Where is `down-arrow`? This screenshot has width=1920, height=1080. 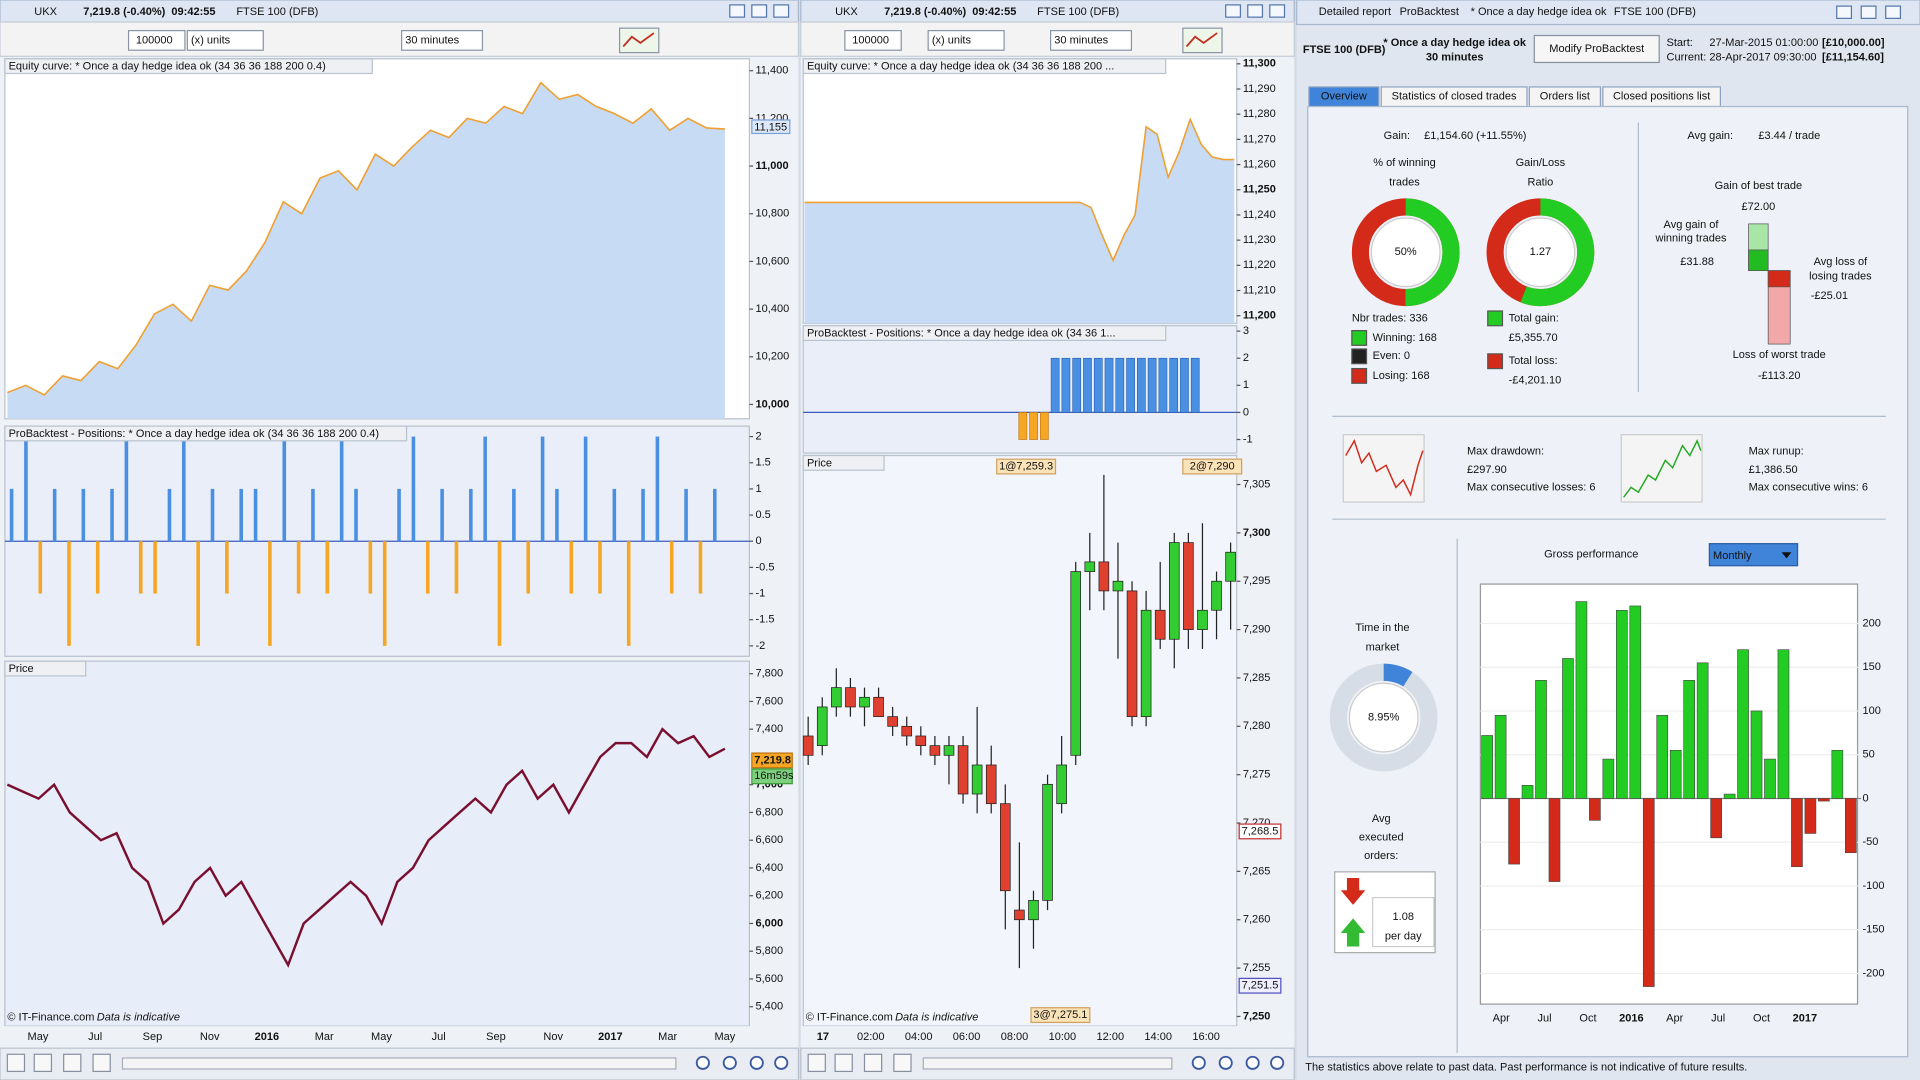
down-arrow is located at coordinates (1353, 891).